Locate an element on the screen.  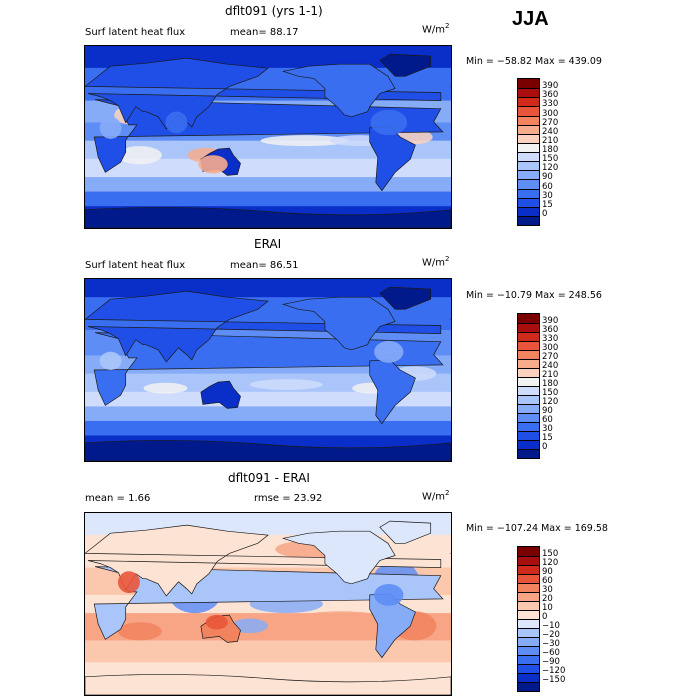
panel3-map is located at coordinates (268, 604).